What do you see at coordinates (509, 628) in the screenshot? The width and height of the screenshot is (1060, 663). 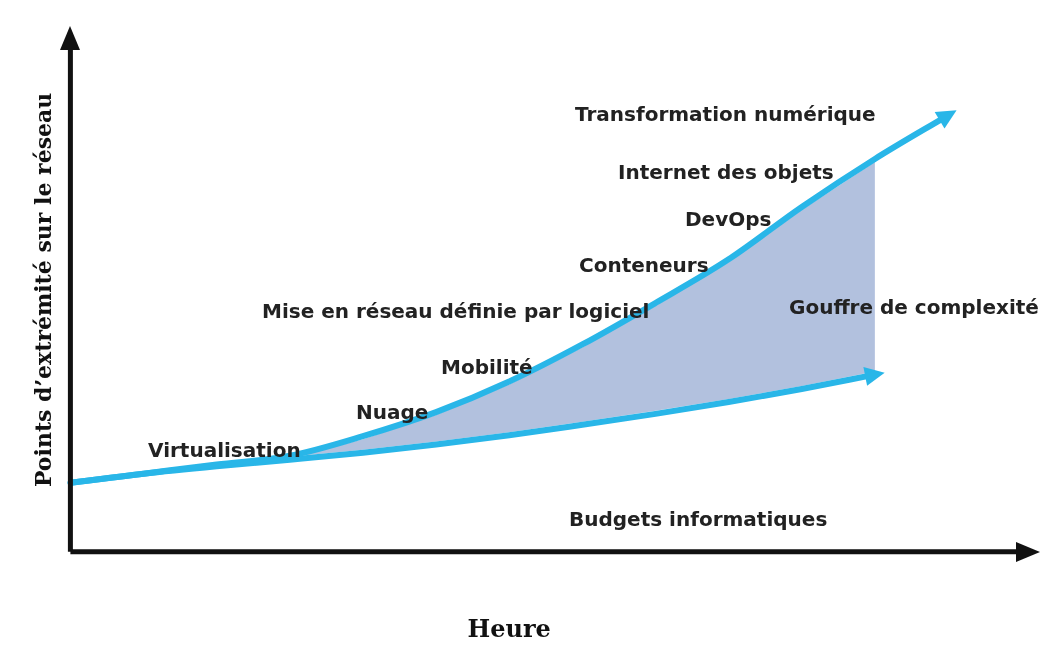 I see `x-axis-title: Heure` at bounding box center [509, 628].